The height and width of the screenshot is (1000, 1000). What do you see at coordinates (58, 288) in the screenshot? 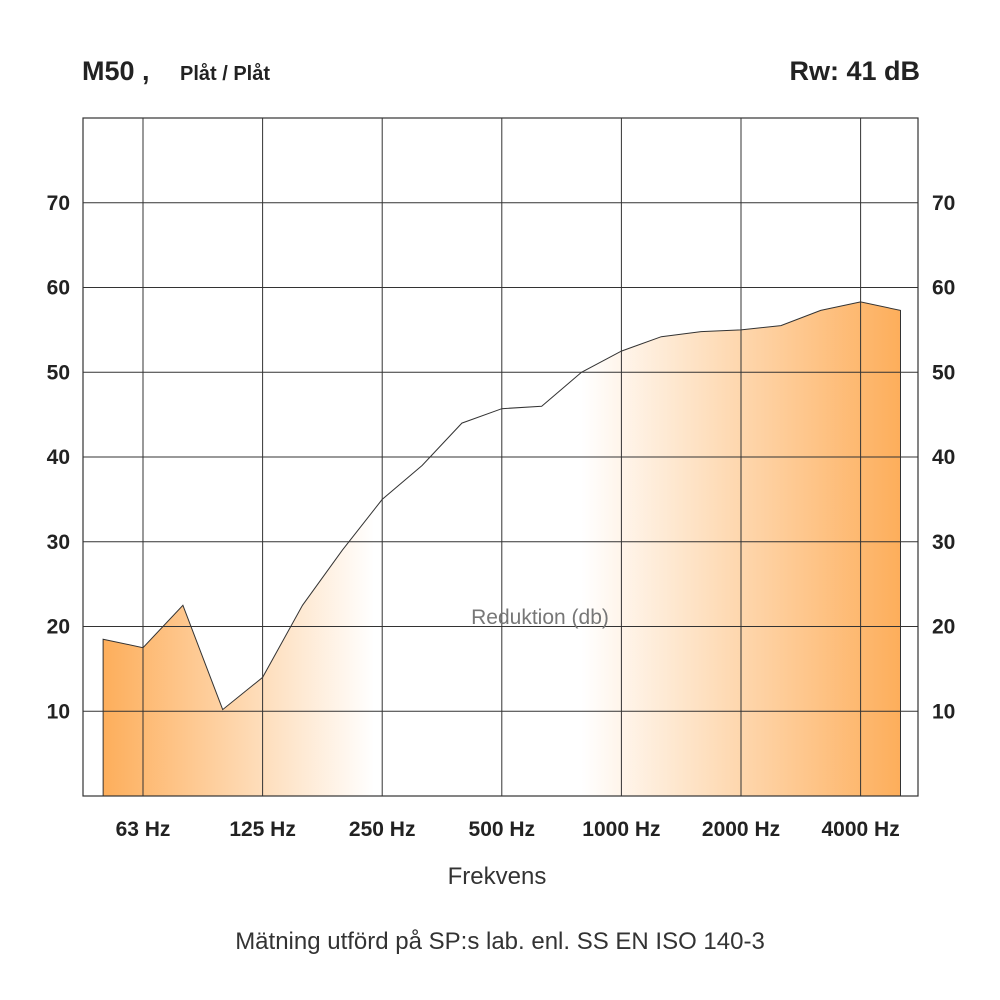
I see `y-tick-label-left: 60` at bounding box center [58, 288].